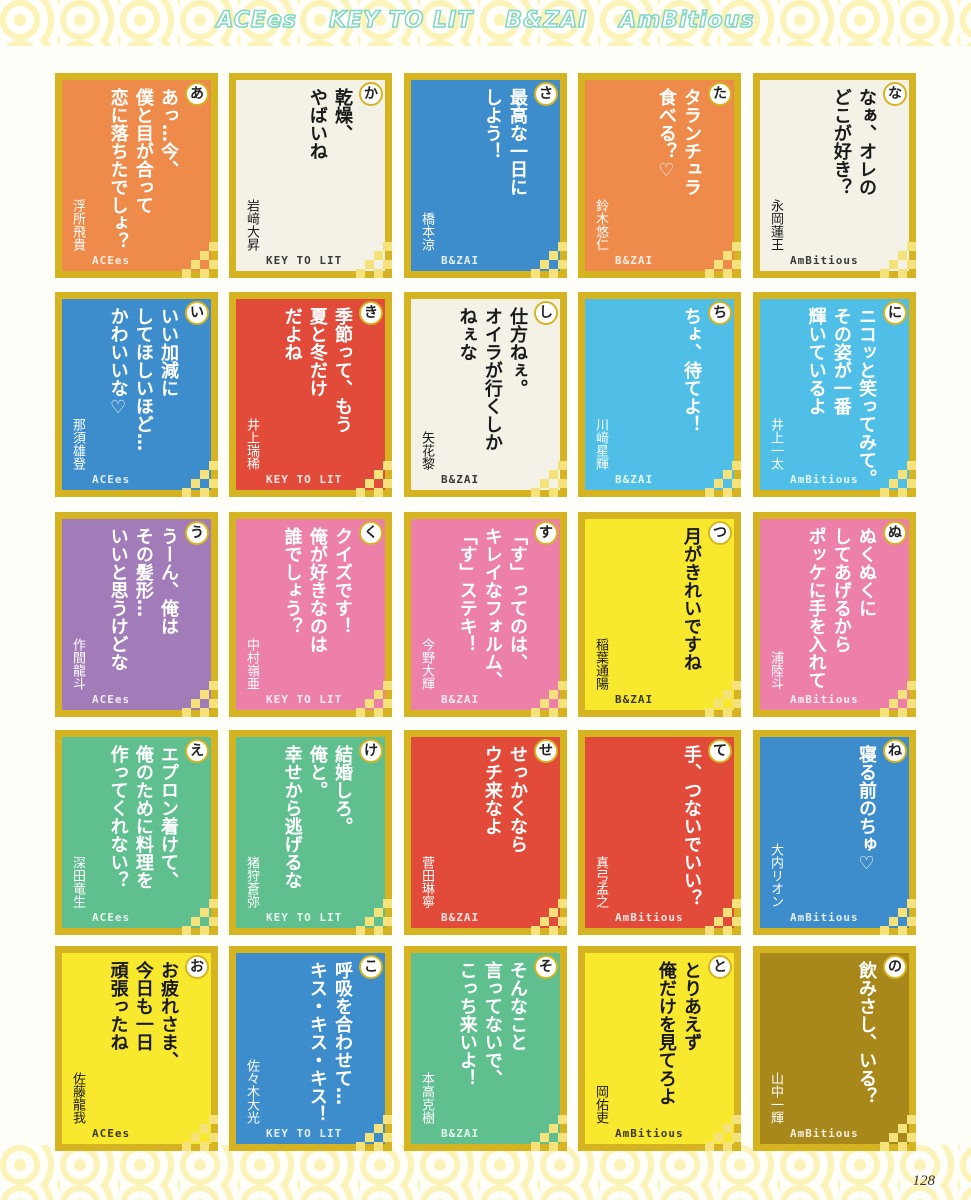  I want to click on karuta-card: くクイズです！ 俺が好きなのは 誰でしょう？ 中村嶺亜 KEY TO LIT, so click(310, 614).